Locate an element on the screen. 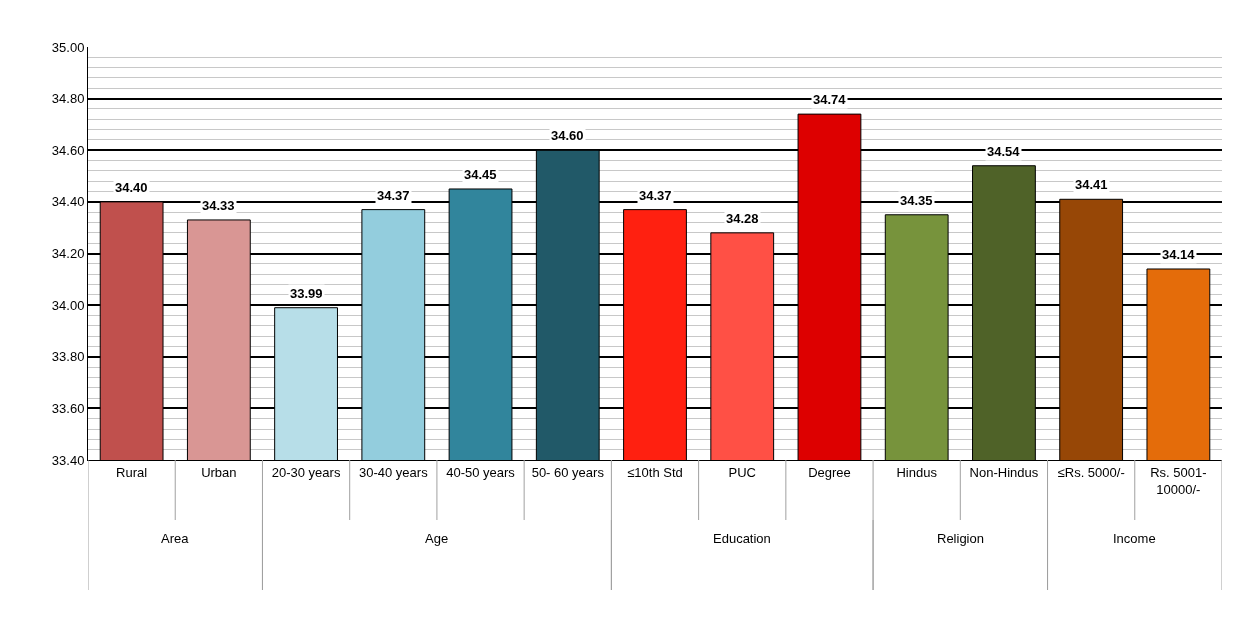 This screenshot has width=1249, height=632. y-tick-label: 34.00 is located at coordinates (68, 305).